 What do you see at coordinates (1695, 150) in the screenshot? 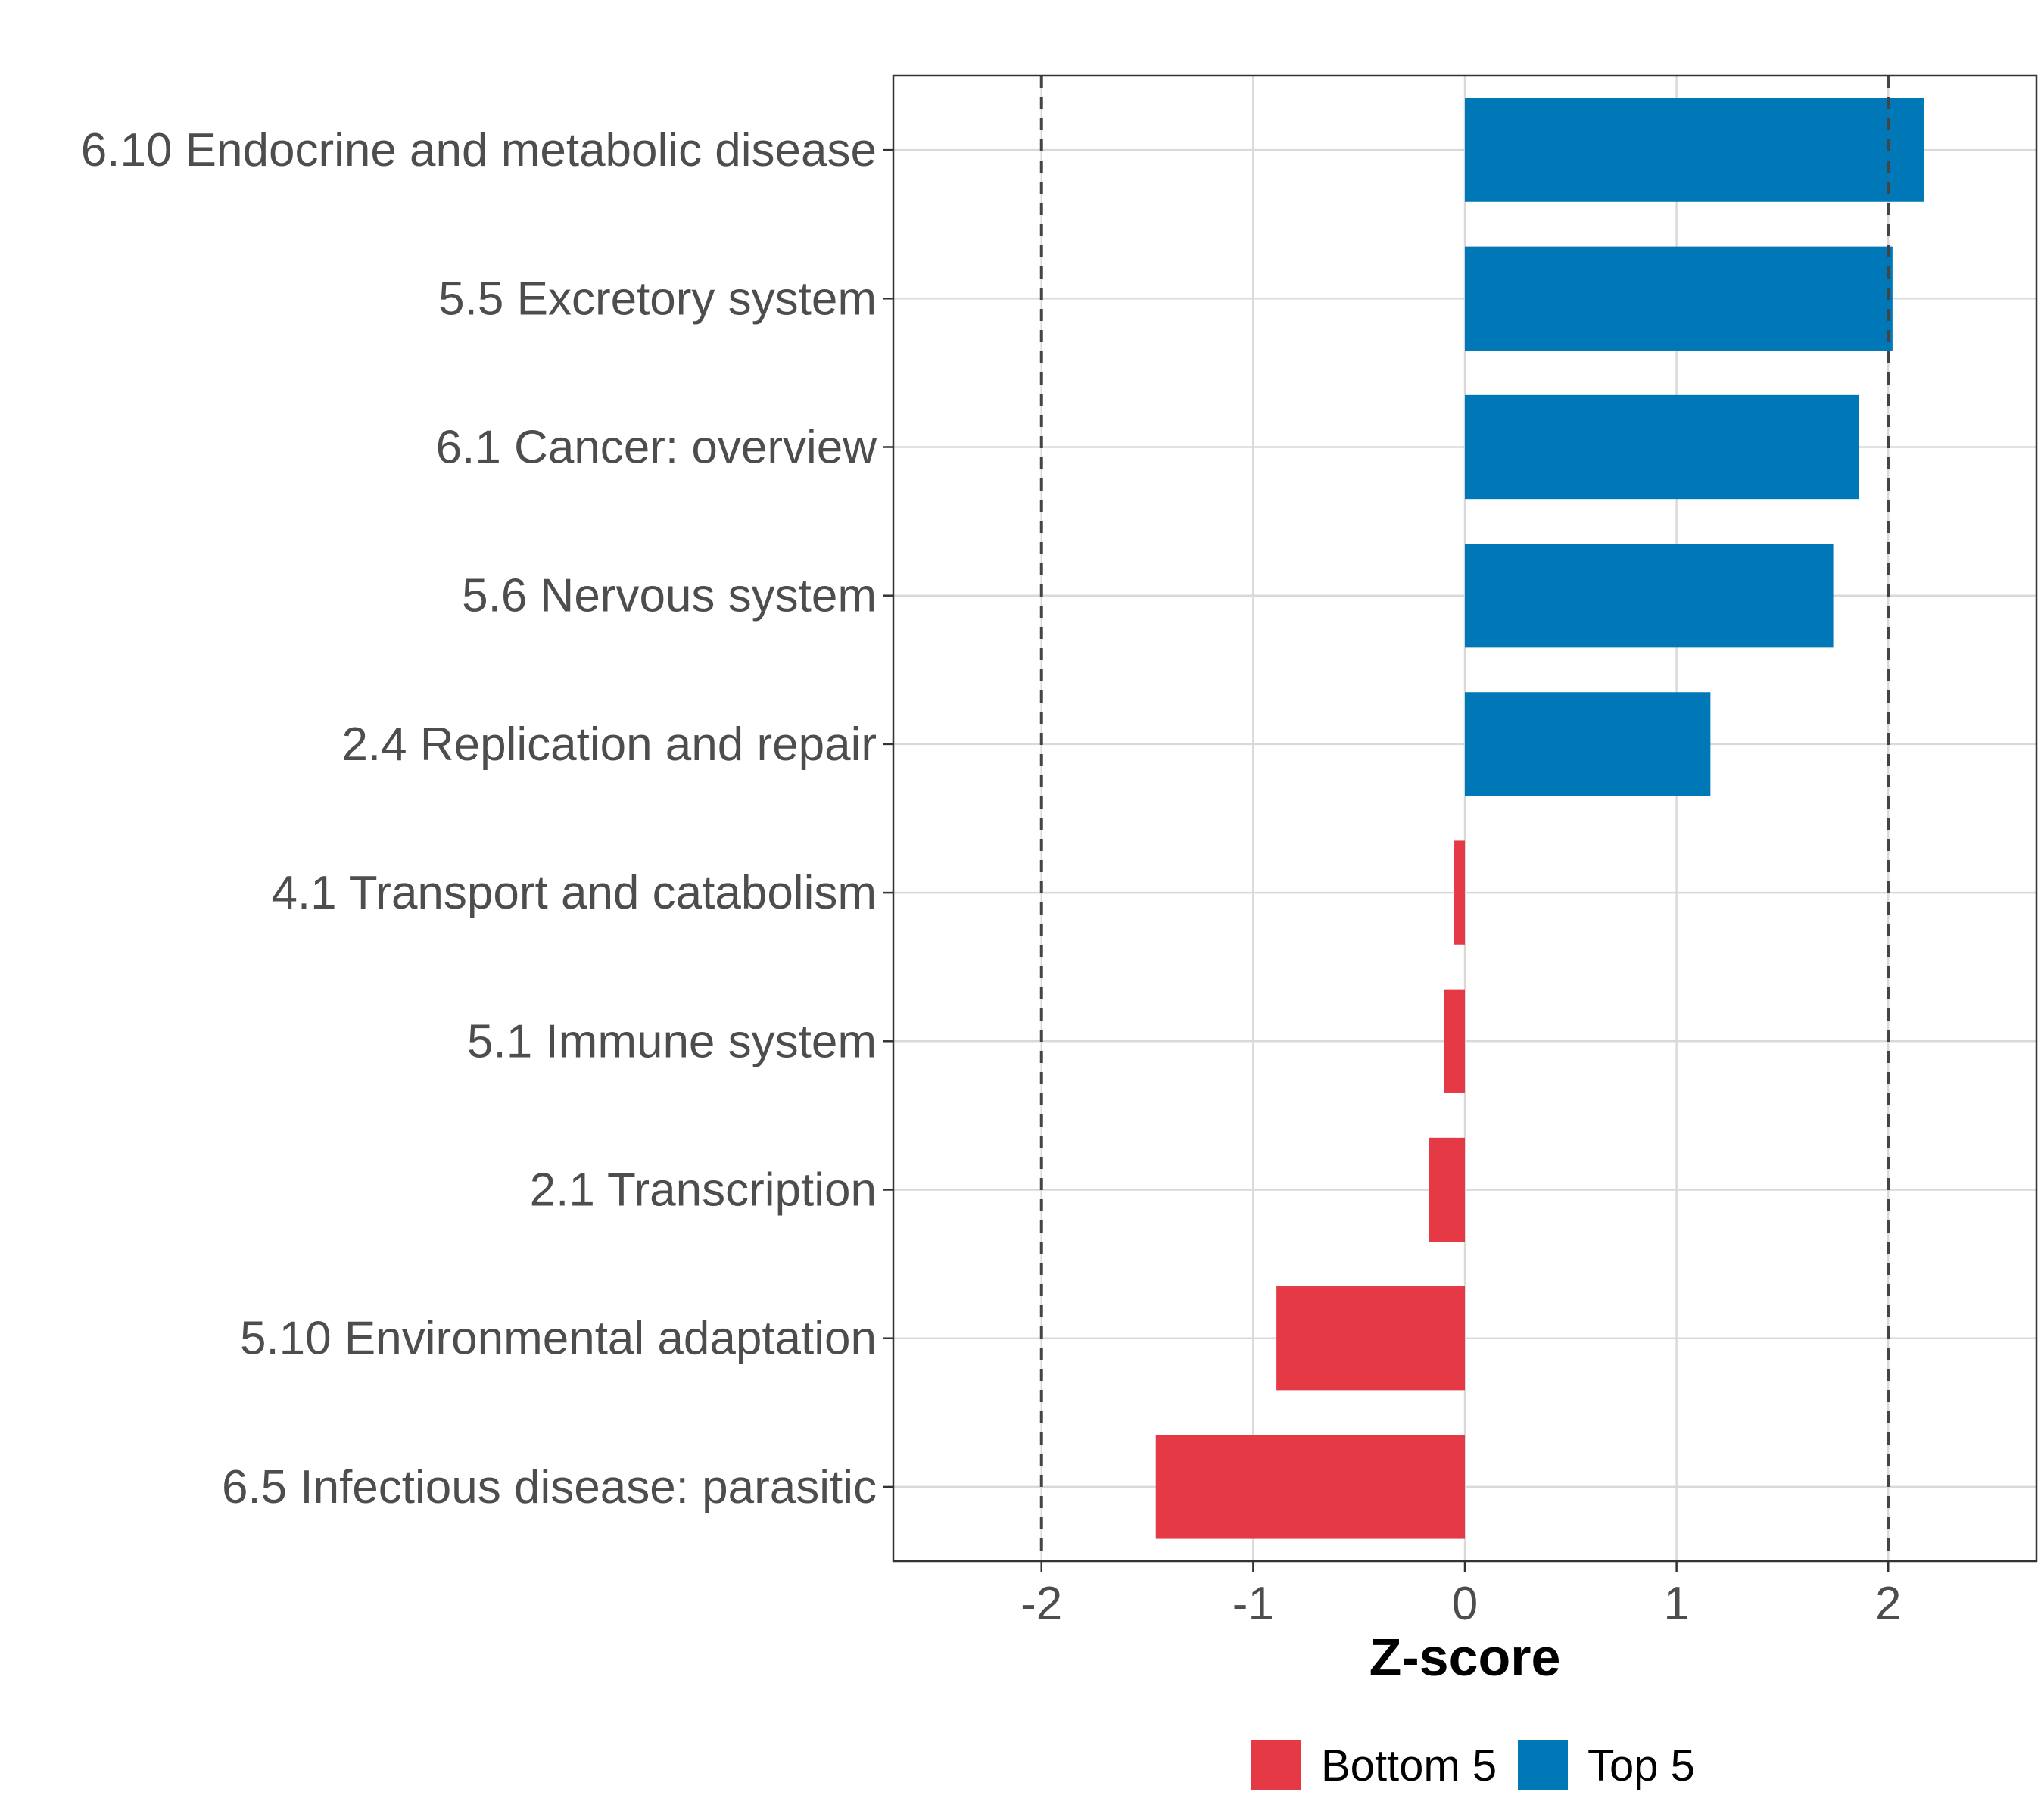
I see `bar-6-10-endocrine-and-metabolic-disease` at bounding box center [1695, 150].